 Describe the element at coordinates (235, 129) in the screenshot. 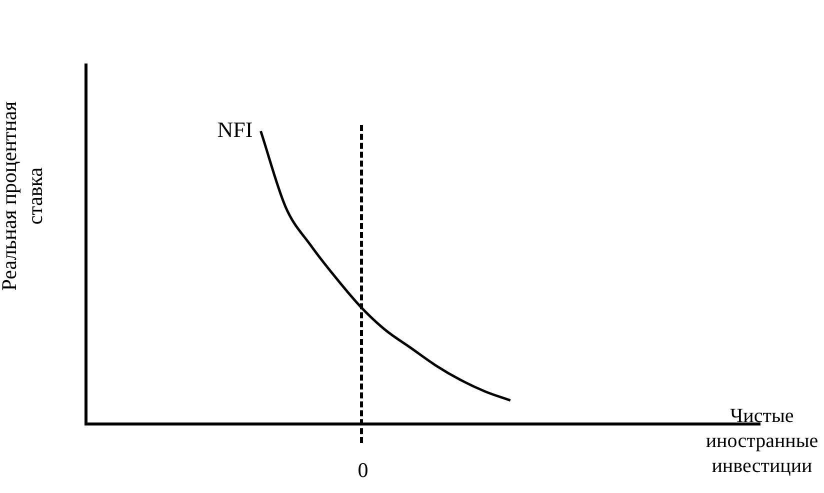

I see `series-label: NFI` at that location.